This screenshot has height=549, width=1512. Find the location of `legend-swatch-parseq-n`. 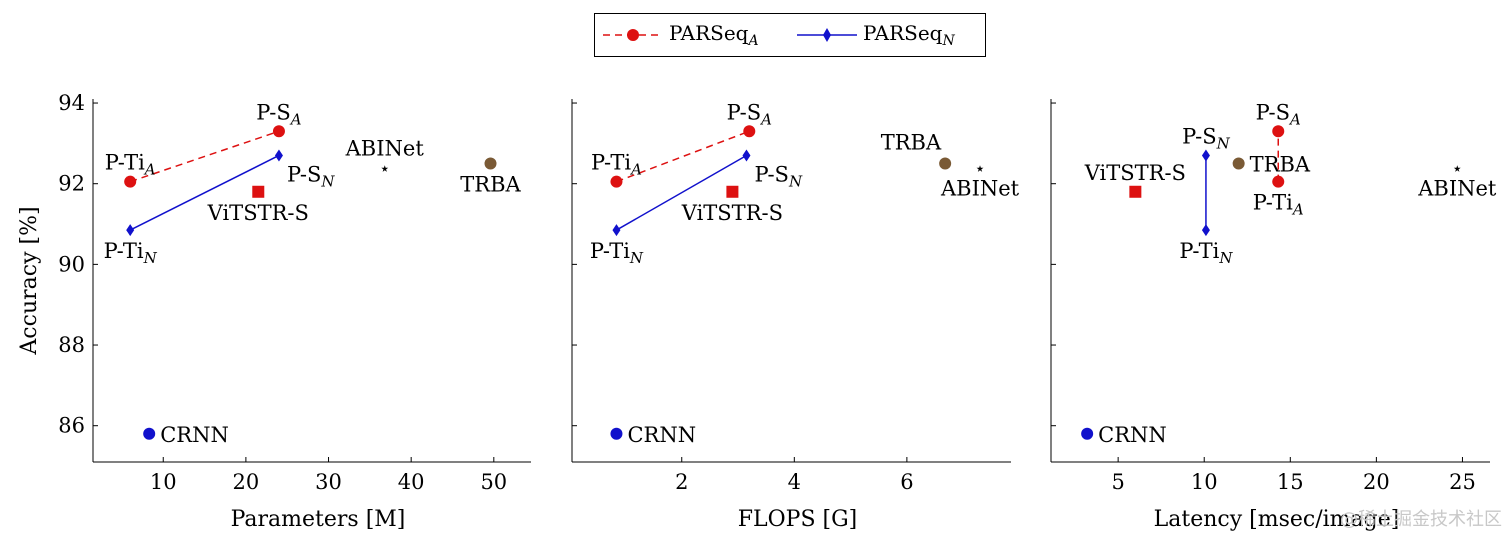

legend-swatch-parseq-n is located at coordinates (827, 35).